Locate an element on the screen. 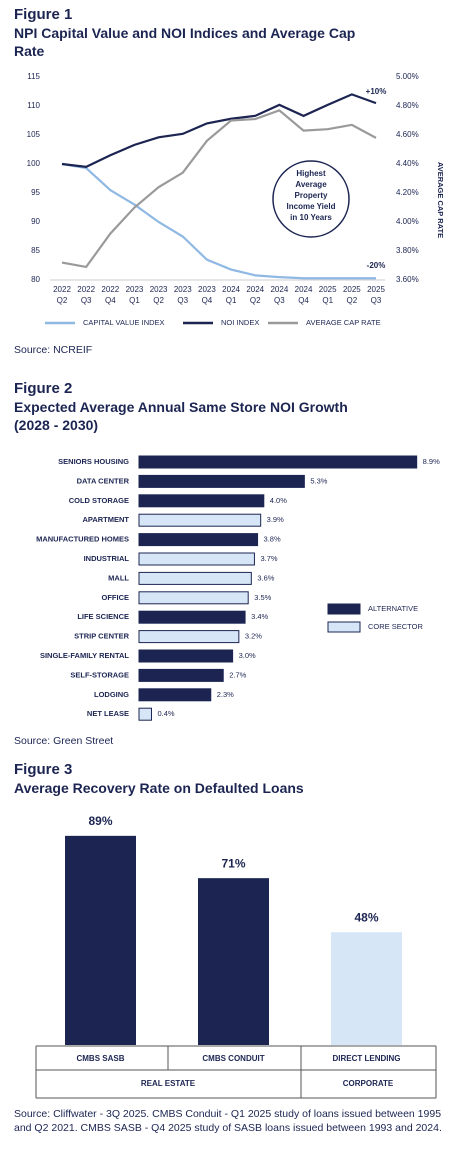 Image resolution: width=471 pixels, height=1163 pixels. y-tick-label: NET LEASE is located at coordinates (108, 713).